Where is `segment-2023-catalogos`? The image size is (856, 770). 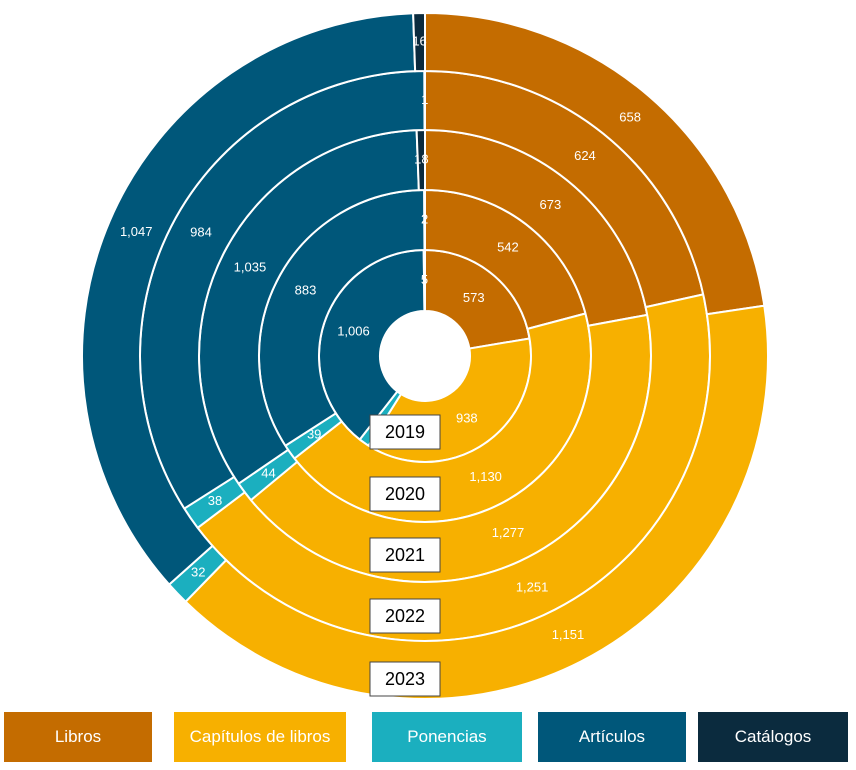 segment-2023-catalogos is located at coordinates (419, 42).